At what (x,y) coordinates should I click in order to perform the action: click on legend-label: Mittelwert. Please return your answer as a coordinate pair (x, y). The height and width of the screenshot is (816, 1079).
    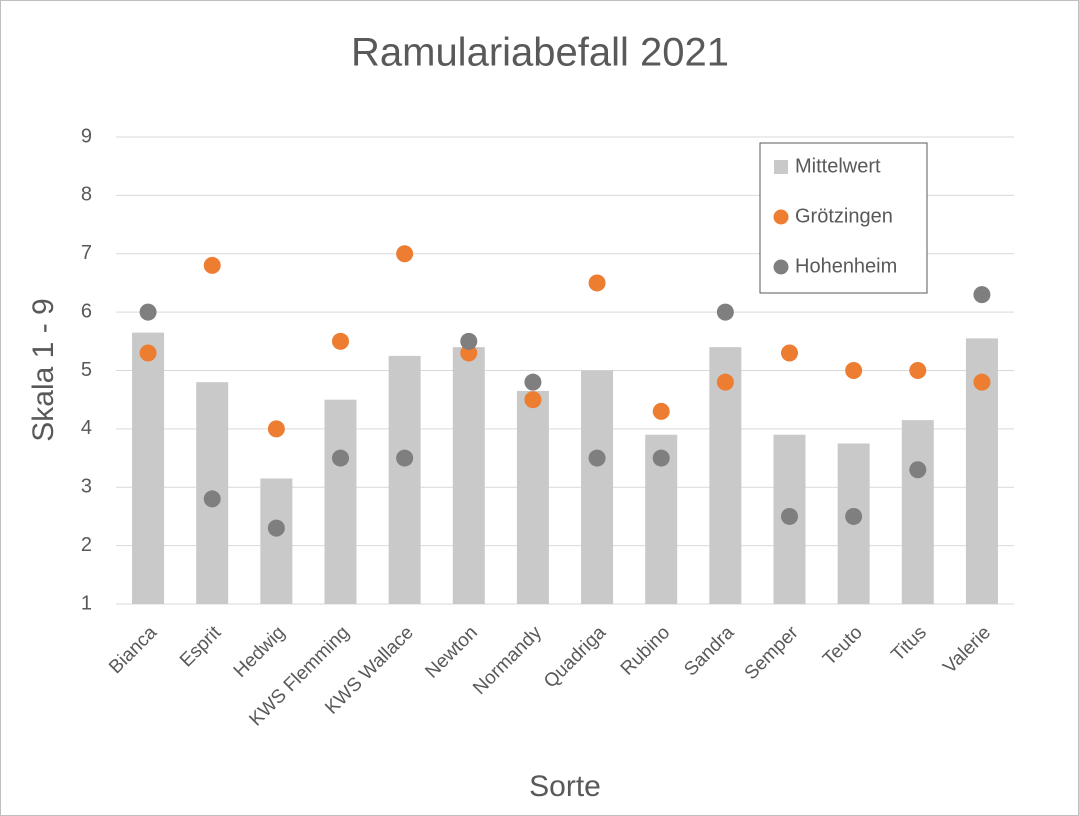
    Looking at the image, I should click on (838, 166).